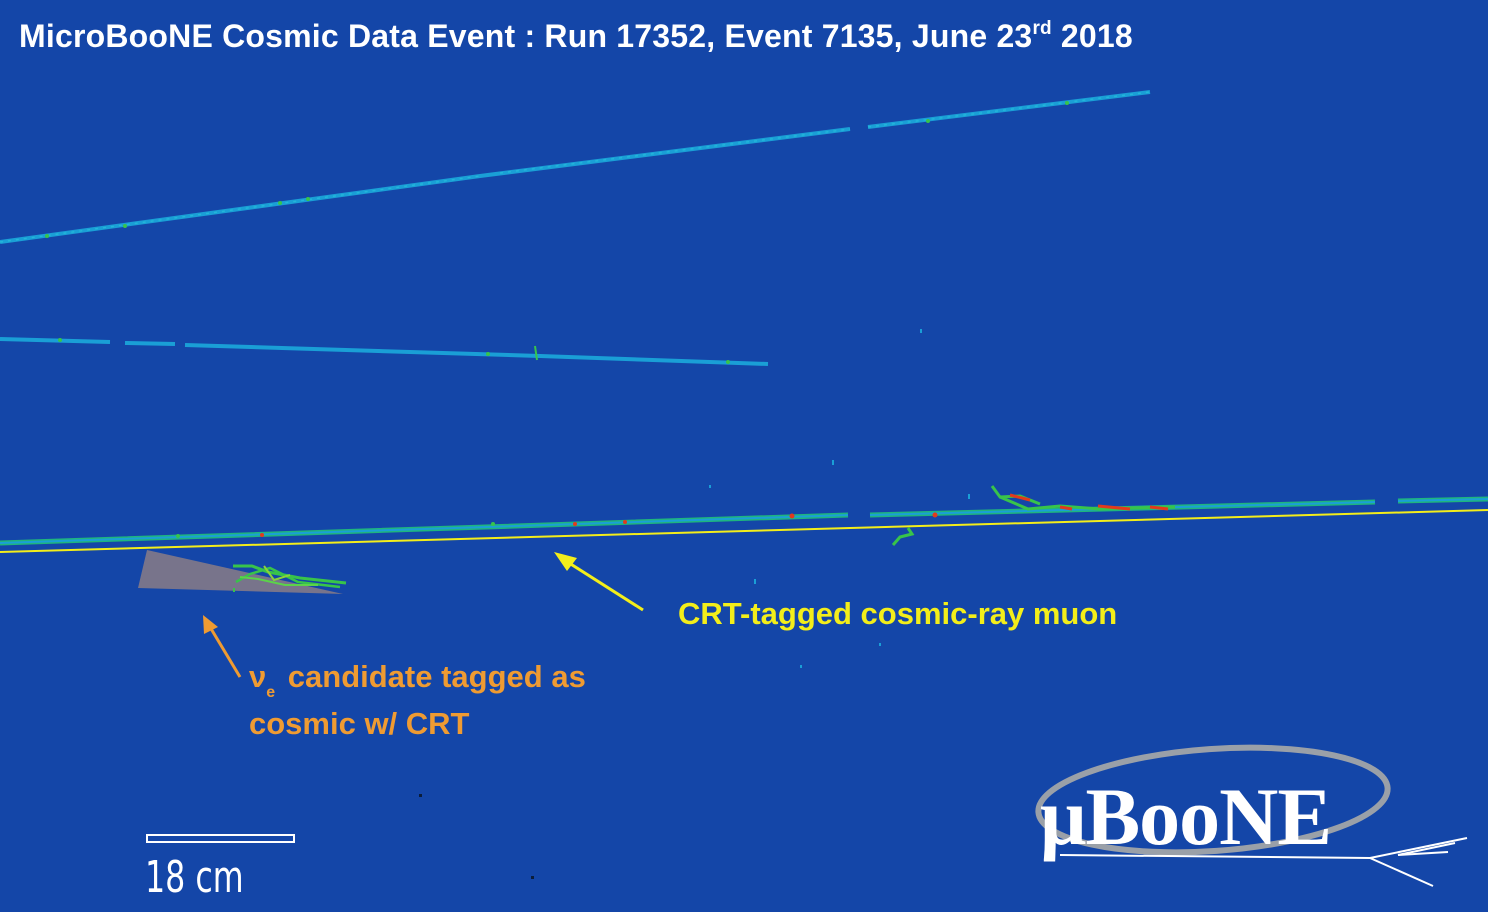 This screenshot has width=1488, height=912. What do you see at coordinates (575, 167) in the screenshot?
I see `cosmic-track-upper` at bounding box center [575, 167].